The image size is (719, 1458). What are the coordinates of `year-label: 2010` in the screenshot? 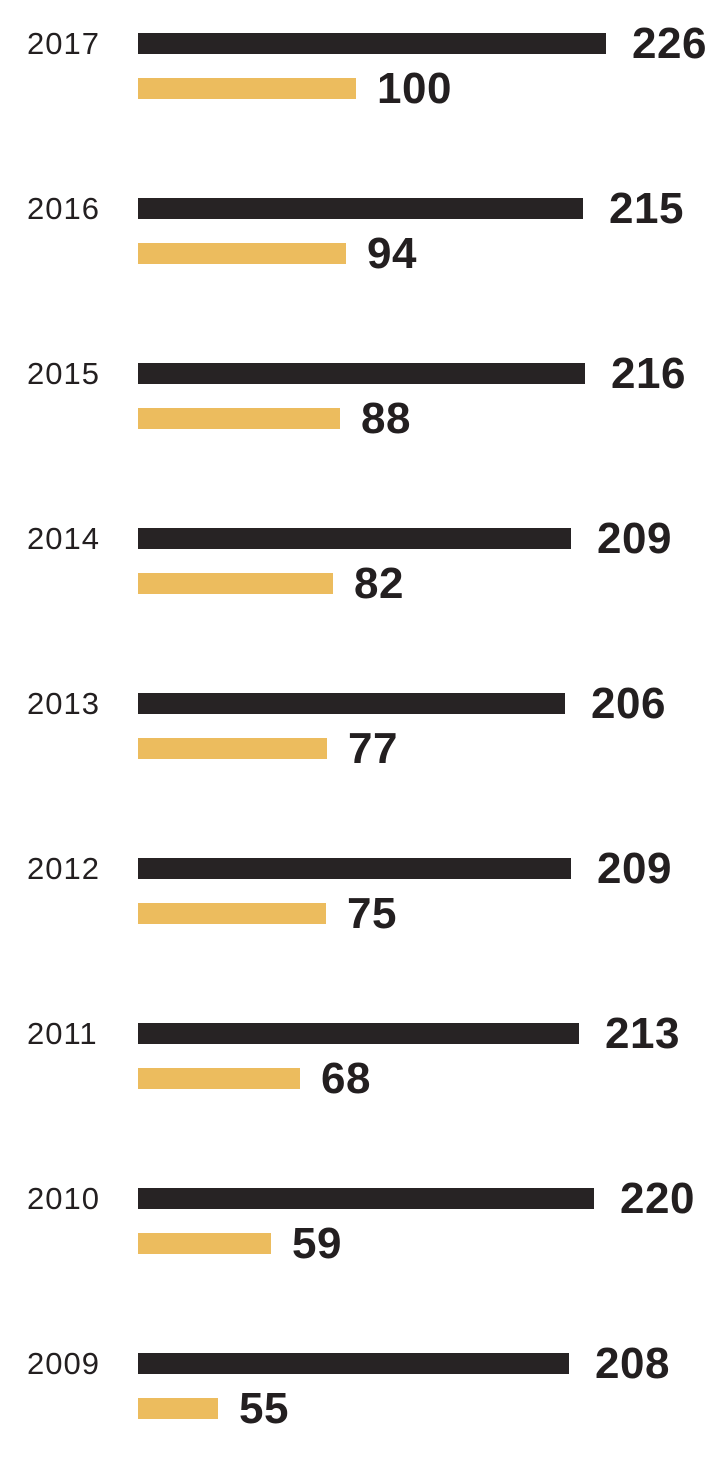 It's located at (63, 1198).